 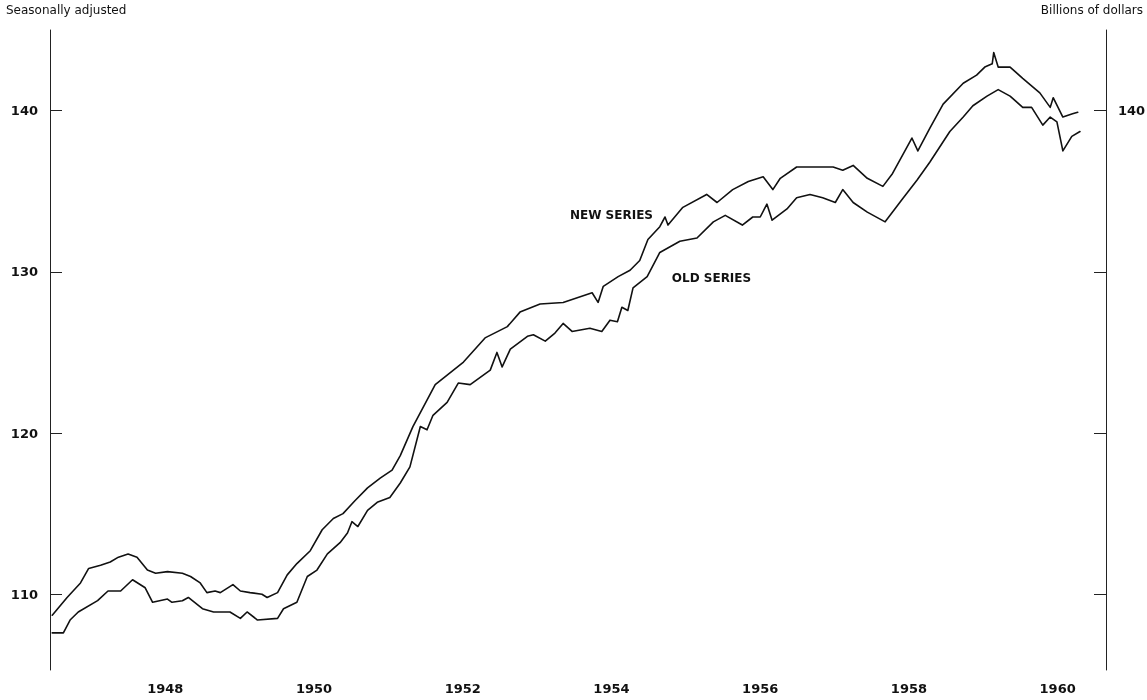 I want to click on y-tick-label: 110, so click(x=24, y=594).